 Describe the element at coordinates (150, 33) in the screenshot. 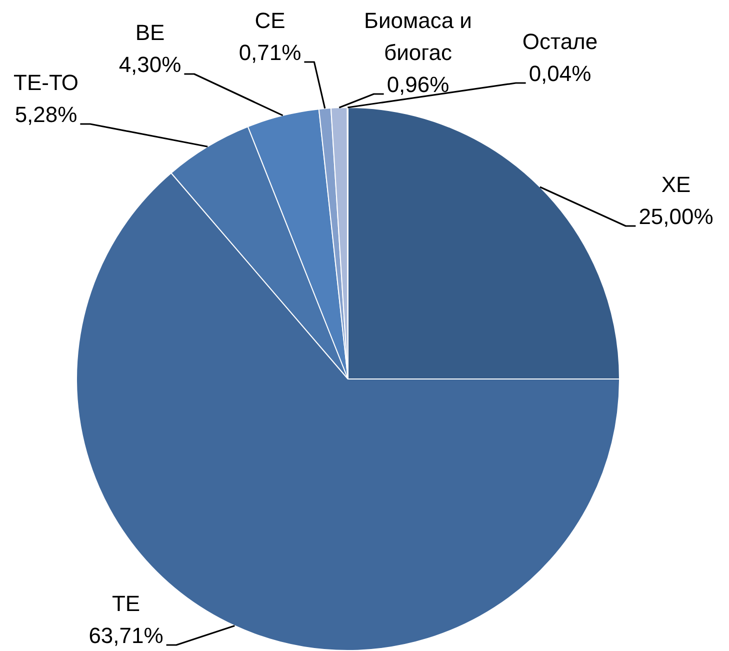

I see `slice-label: ВЕ` at that location.